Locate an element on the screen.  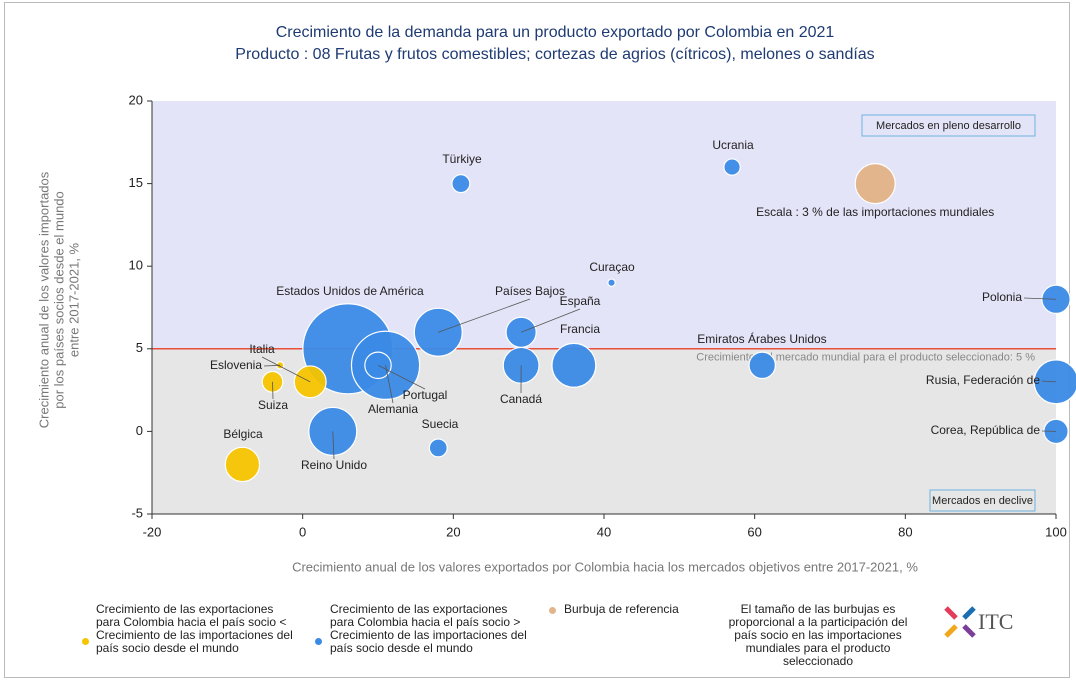
bubble-label: Estados Unidos de América is located at coordinates (350, 291).